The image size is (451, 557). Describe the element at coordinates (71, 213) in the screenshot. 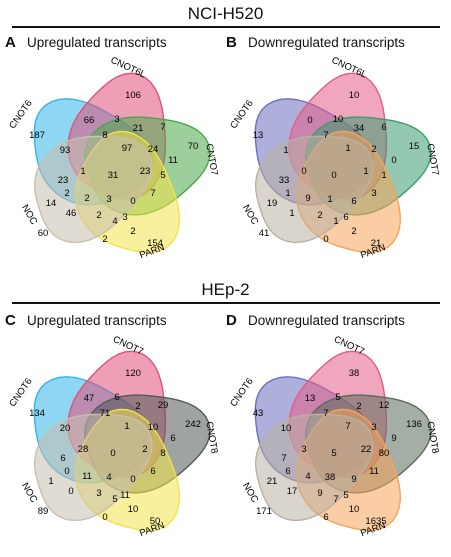

I see `region-count: 46` at that location.